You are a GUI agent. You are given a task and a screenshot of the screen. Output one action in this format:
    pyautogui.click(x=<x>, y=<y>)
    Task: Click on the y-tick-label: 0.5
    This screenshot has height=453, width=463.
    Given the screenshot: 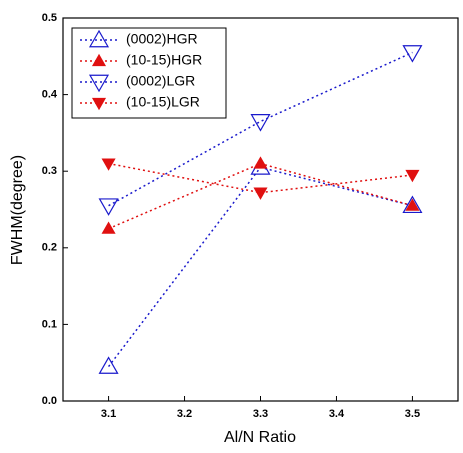 What is the action you would take?
    pyautogui.click(x=49, y=18)
    